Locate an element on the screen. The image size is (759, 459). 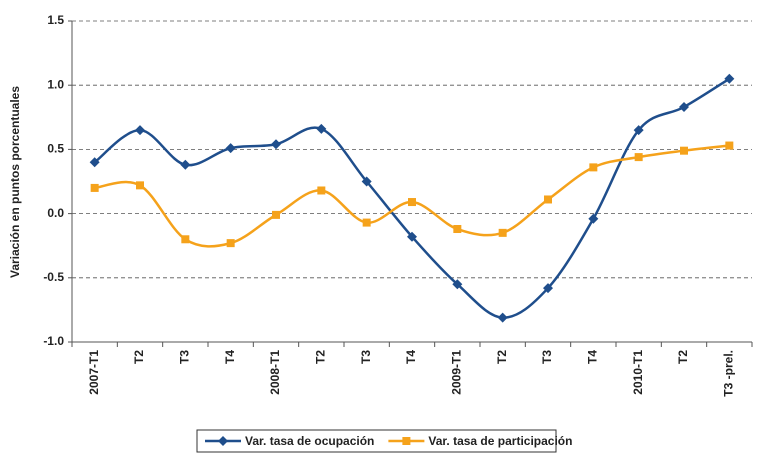
y-tick-label: 1.5 is located at coordinates (55, 20).